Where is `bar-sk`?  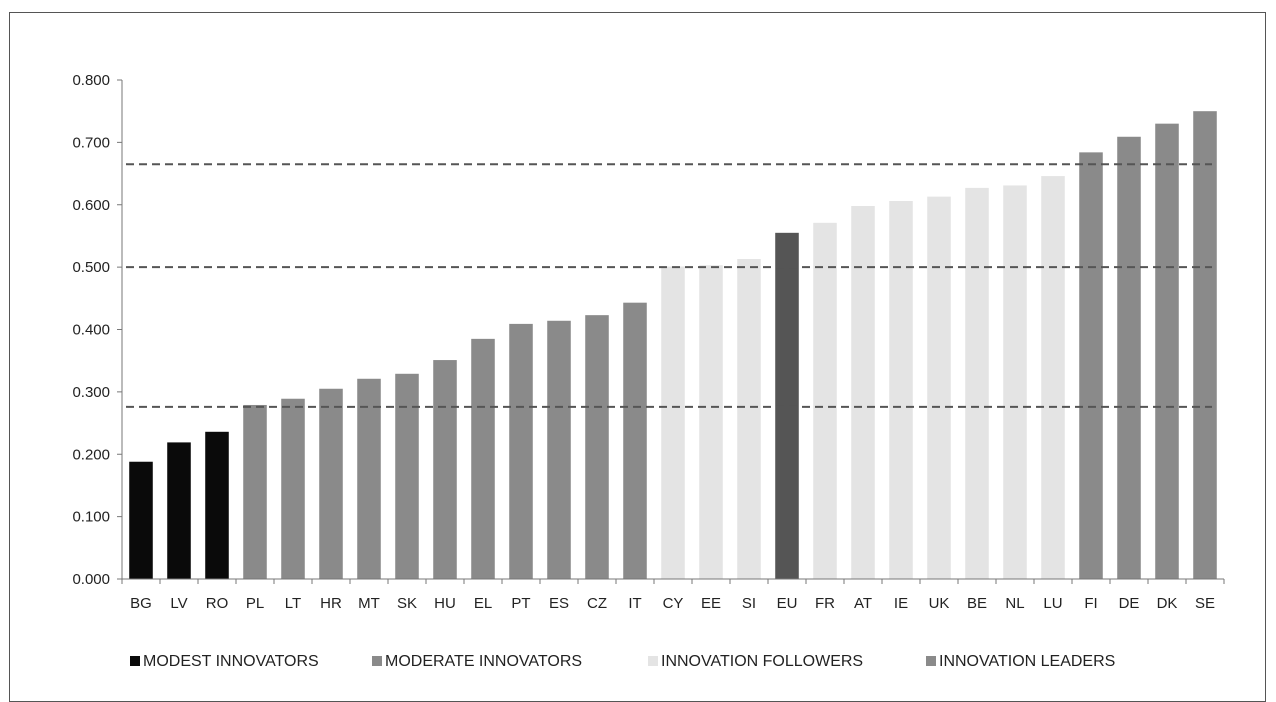 bar-sk is located at coordinates (407, 476).